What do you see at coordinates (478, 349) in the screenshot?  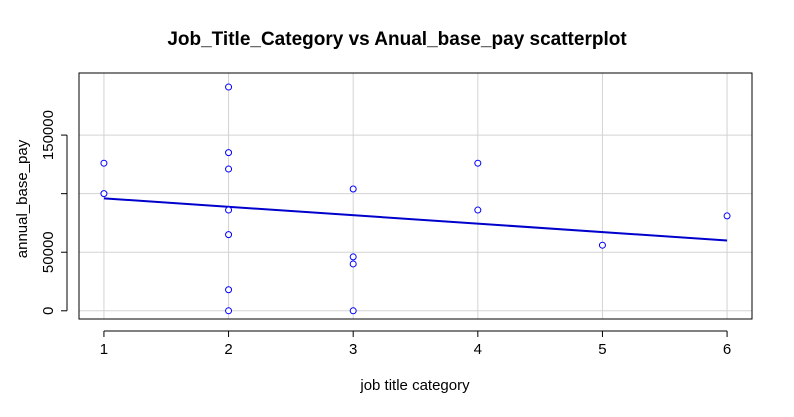 I see `x-tick-label: 4` at bounding box center [478, 349].